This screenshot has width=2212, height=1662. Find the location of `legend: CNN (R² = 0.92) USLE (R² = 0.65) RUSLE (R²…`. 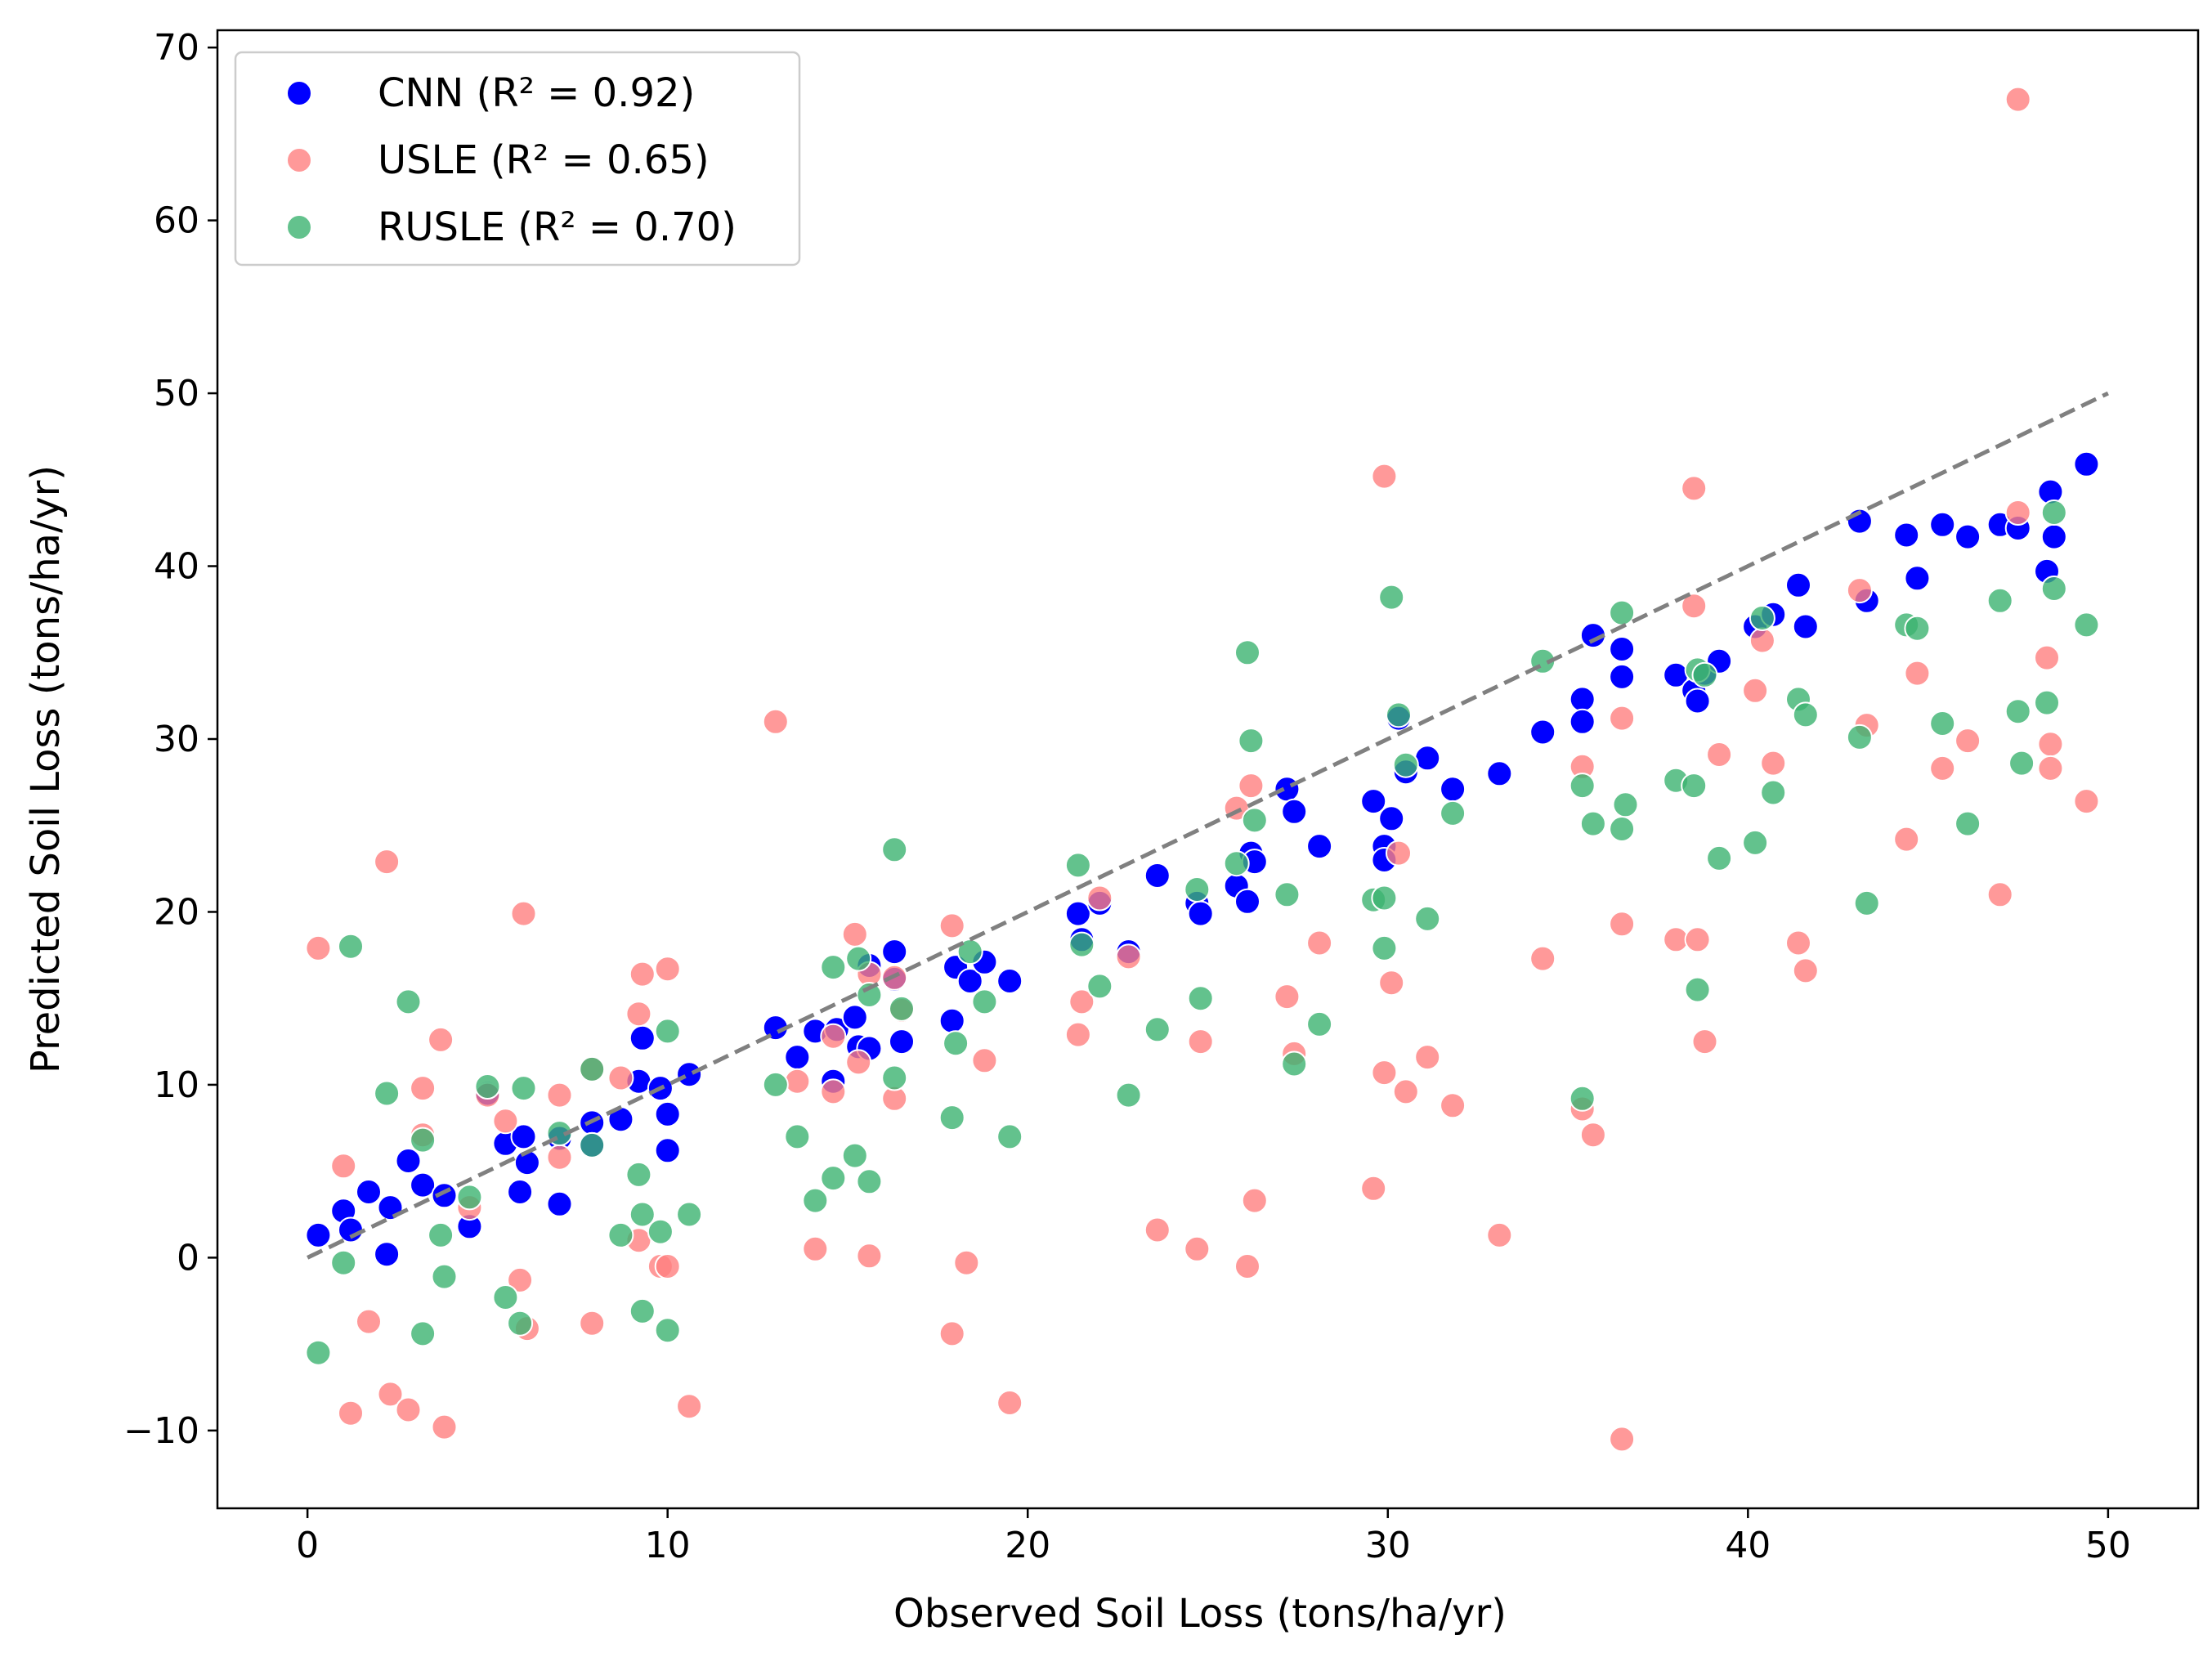

legend: CNN (R² = 0.92) USLE (R² = 0.65) RUSLE (R²… is located at coordinates (517, 159).